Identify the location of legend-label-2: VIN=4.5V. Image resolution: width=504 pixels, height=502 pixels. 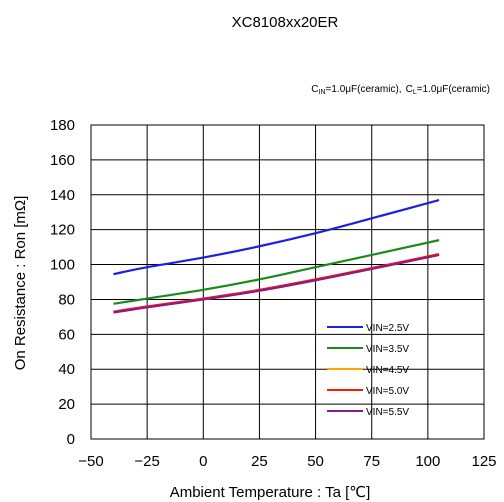
(387, 370).